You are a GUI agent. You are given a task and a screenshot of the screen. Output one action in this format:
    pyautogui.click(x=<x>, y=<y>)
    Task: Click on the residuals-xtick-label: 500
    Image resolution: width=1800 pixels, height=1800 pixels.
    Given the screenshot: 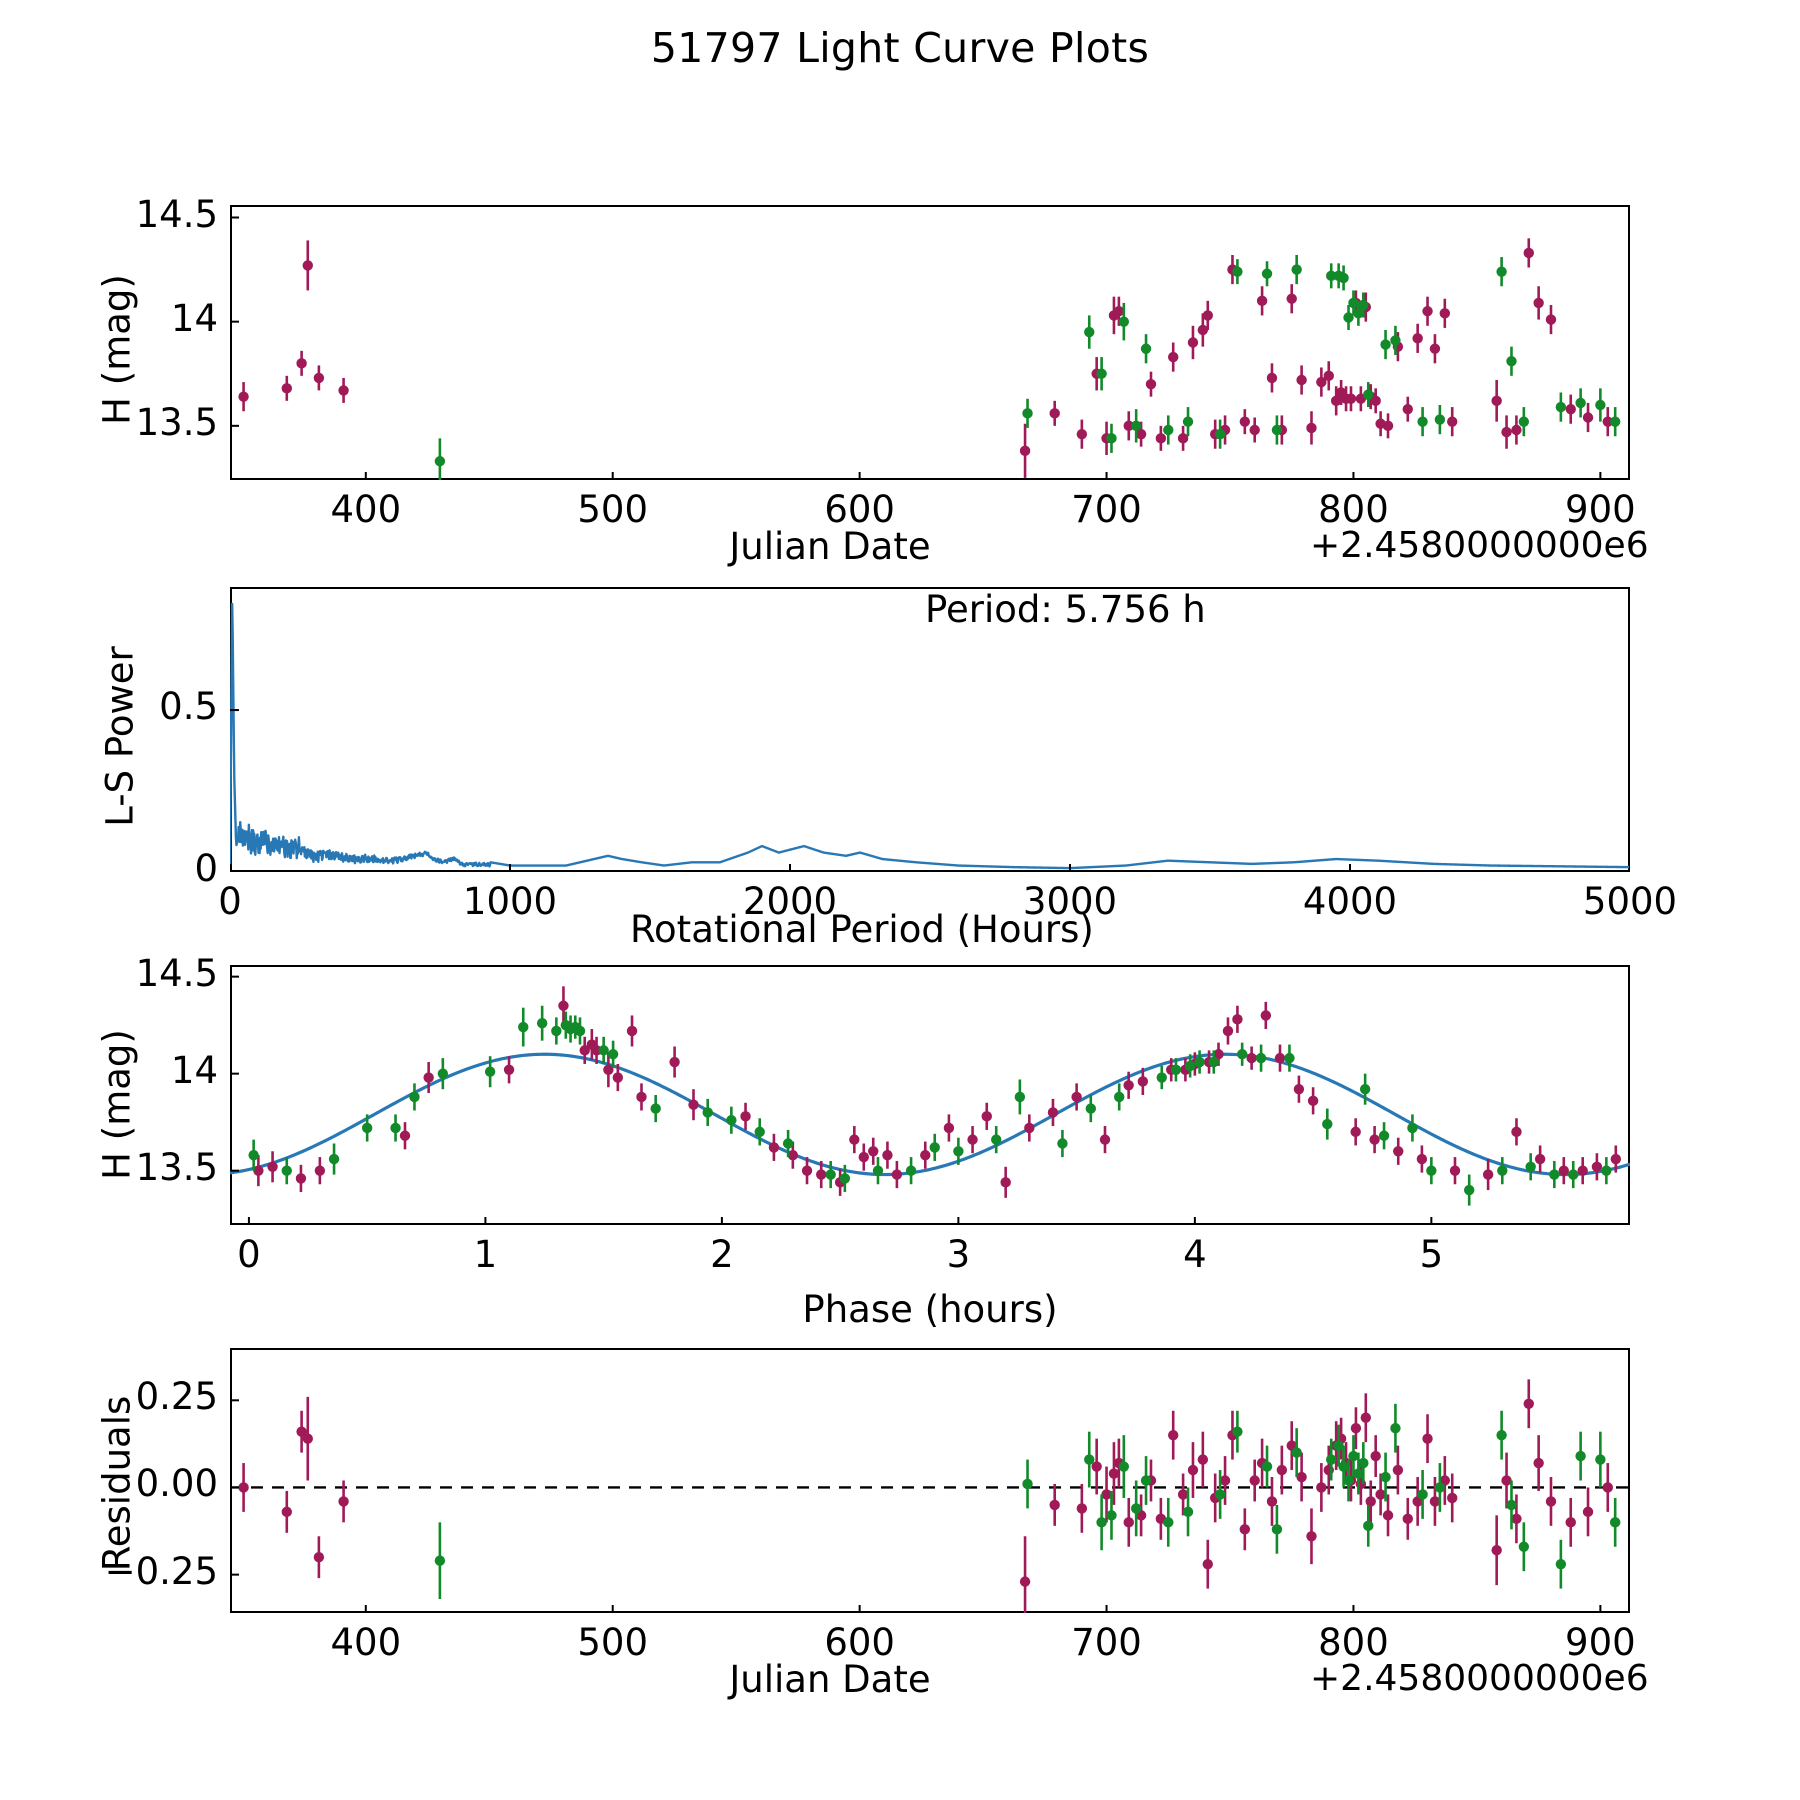 What is the action you would take?
    pyautogui.click(x=613, y=1642)
    